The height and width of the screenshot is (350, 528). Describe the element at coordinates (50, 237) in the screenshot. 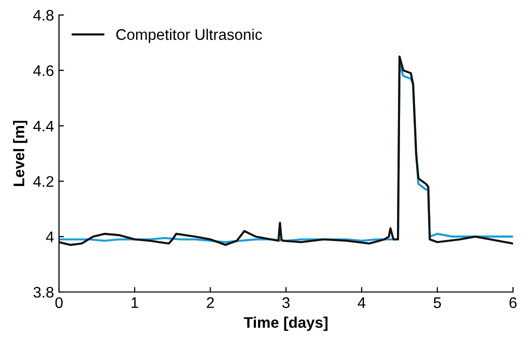

I see `y-tick-label: 4` at that location.